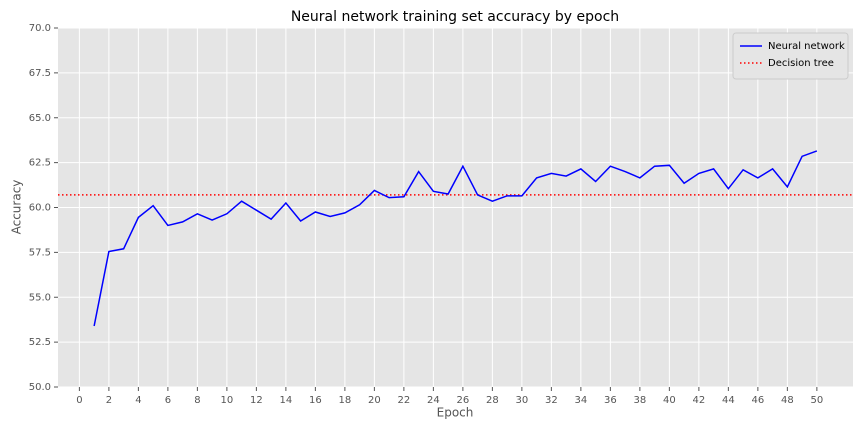  Describe the element at coordinates (40, 208) in the screenshot. I see `y-tick-label: 60.0` at that location.